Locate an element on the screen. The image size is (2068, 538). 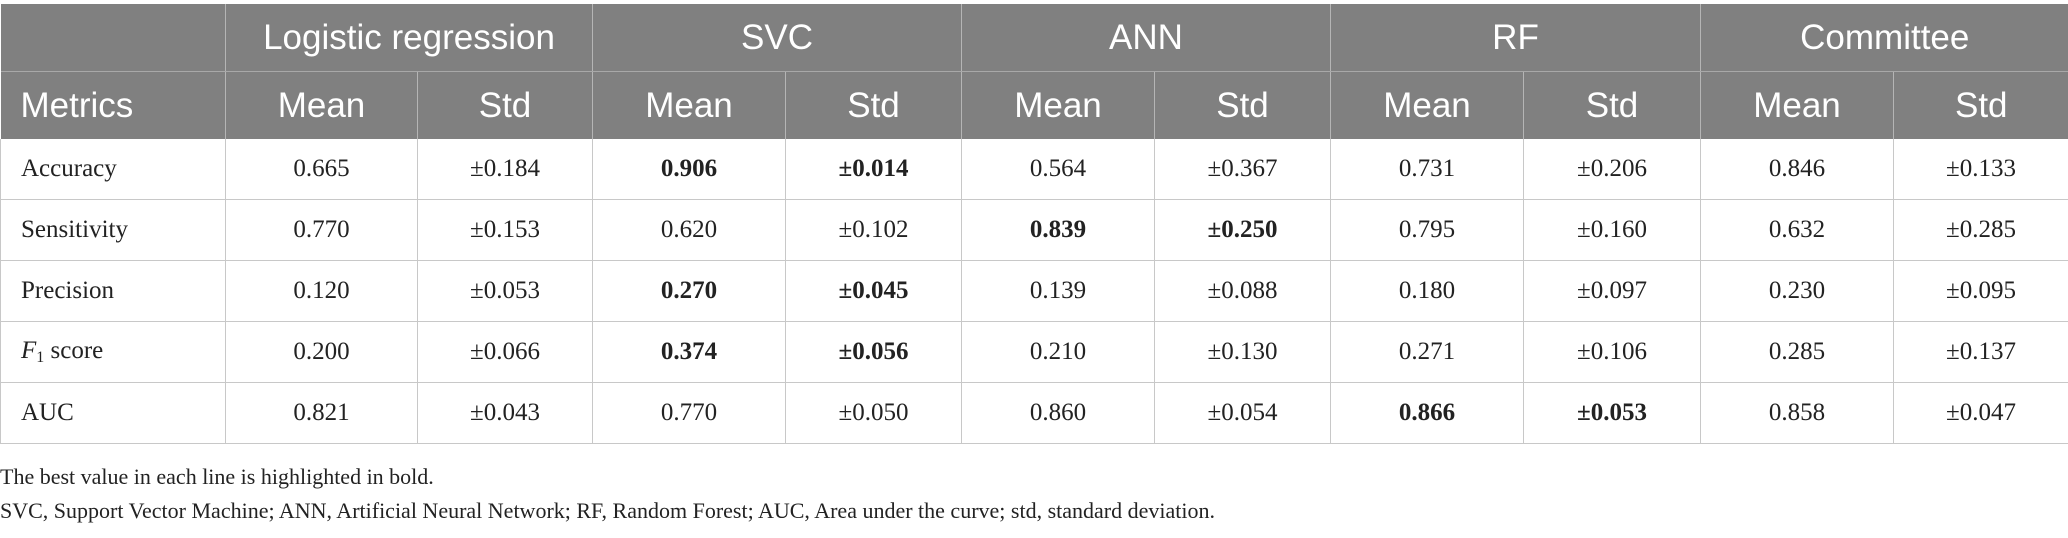
std-cell: ±0.285 is located at coordinates (1980, 230).